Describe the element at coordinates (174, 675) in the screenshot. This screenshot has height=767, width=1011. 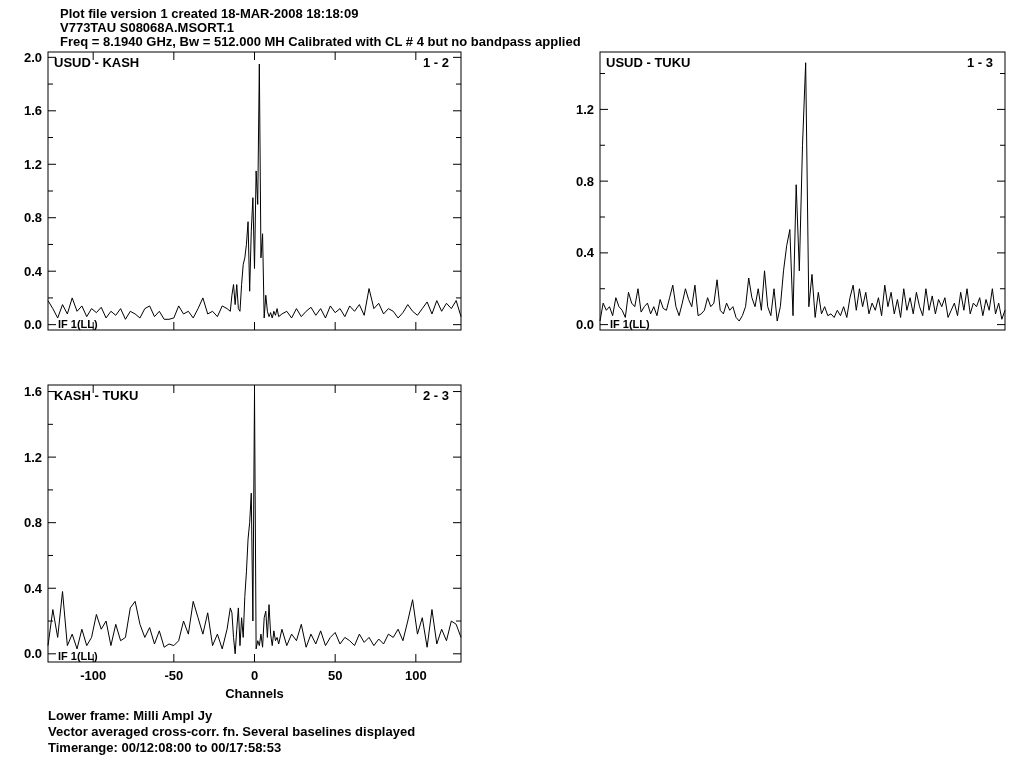
I see `x-tick-label: -50` at that location.